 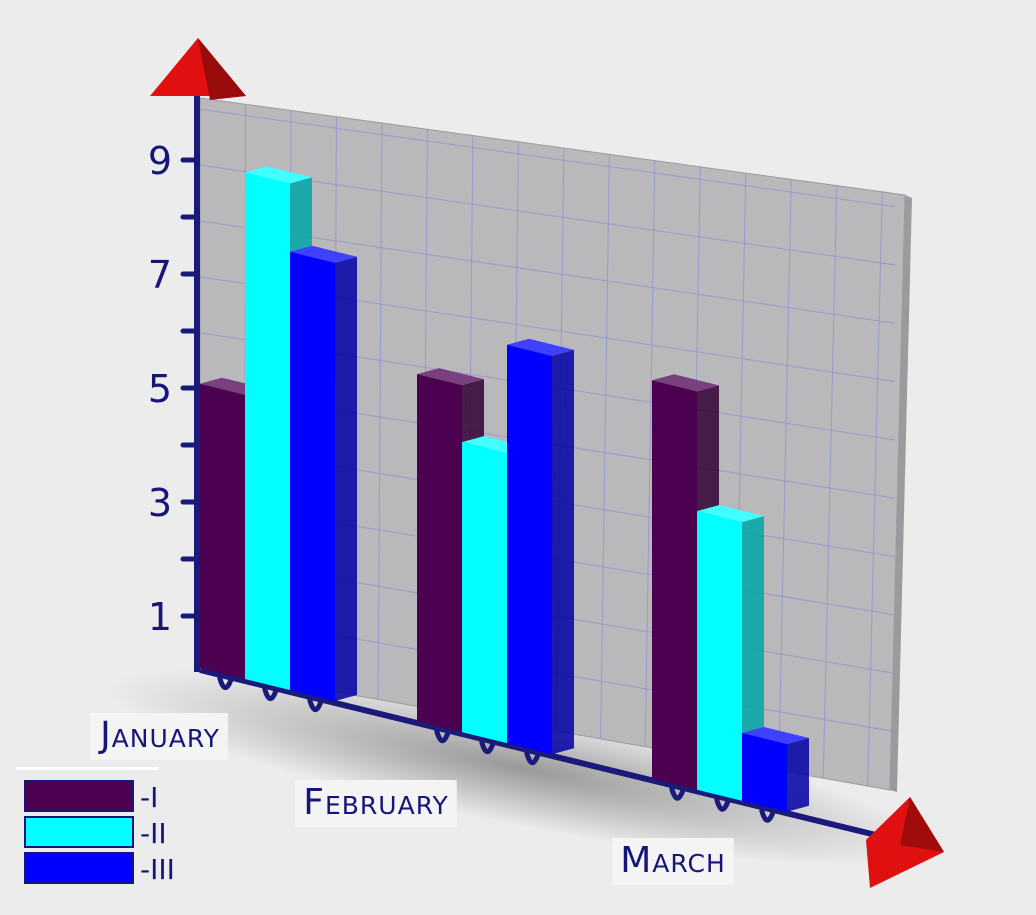 I want to click on x-category-label: February, so click(x=376, y=803).